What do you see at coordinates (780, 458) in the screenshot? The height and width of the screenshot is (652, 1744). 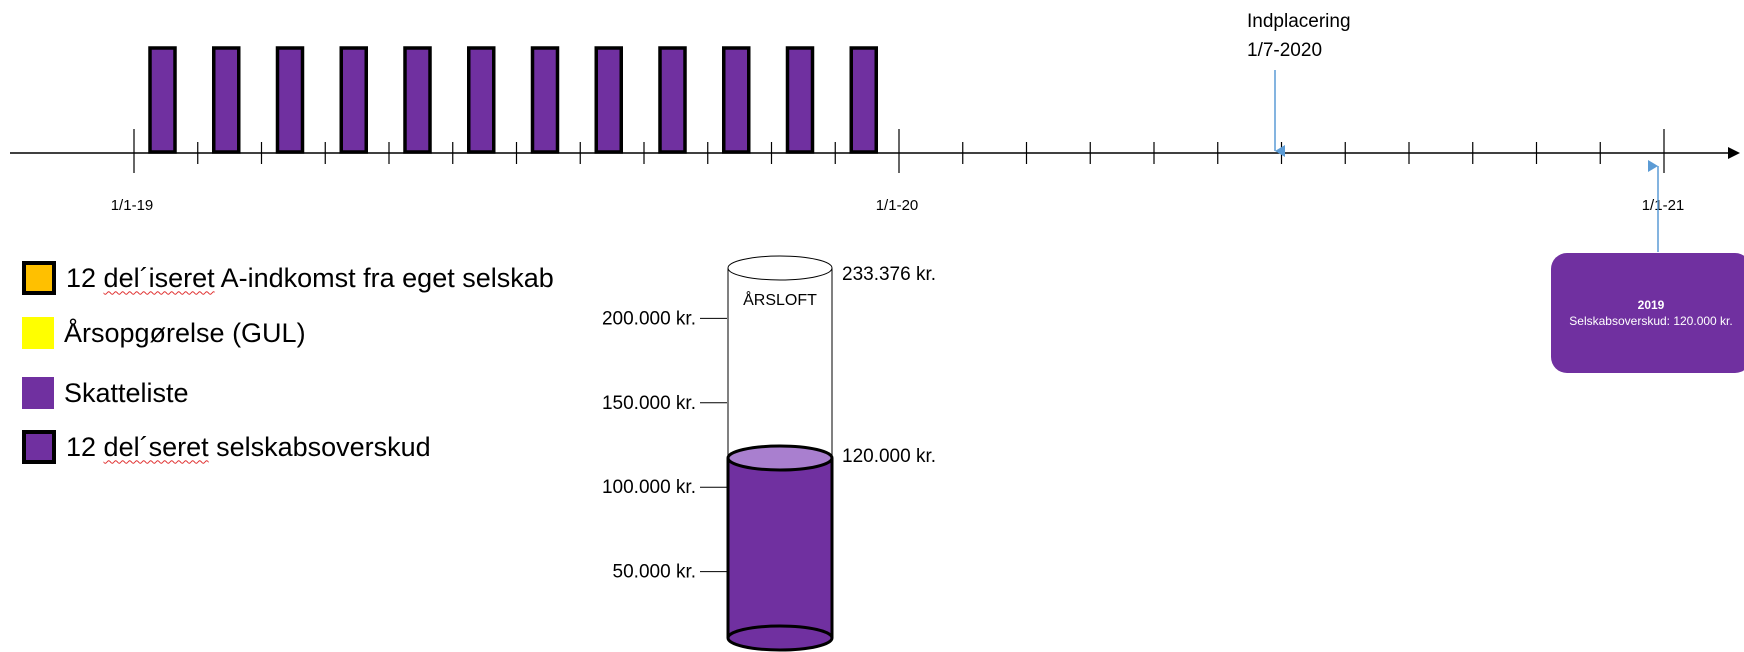 I see `cylinder-fill-top` at bounding box center [780, 458].